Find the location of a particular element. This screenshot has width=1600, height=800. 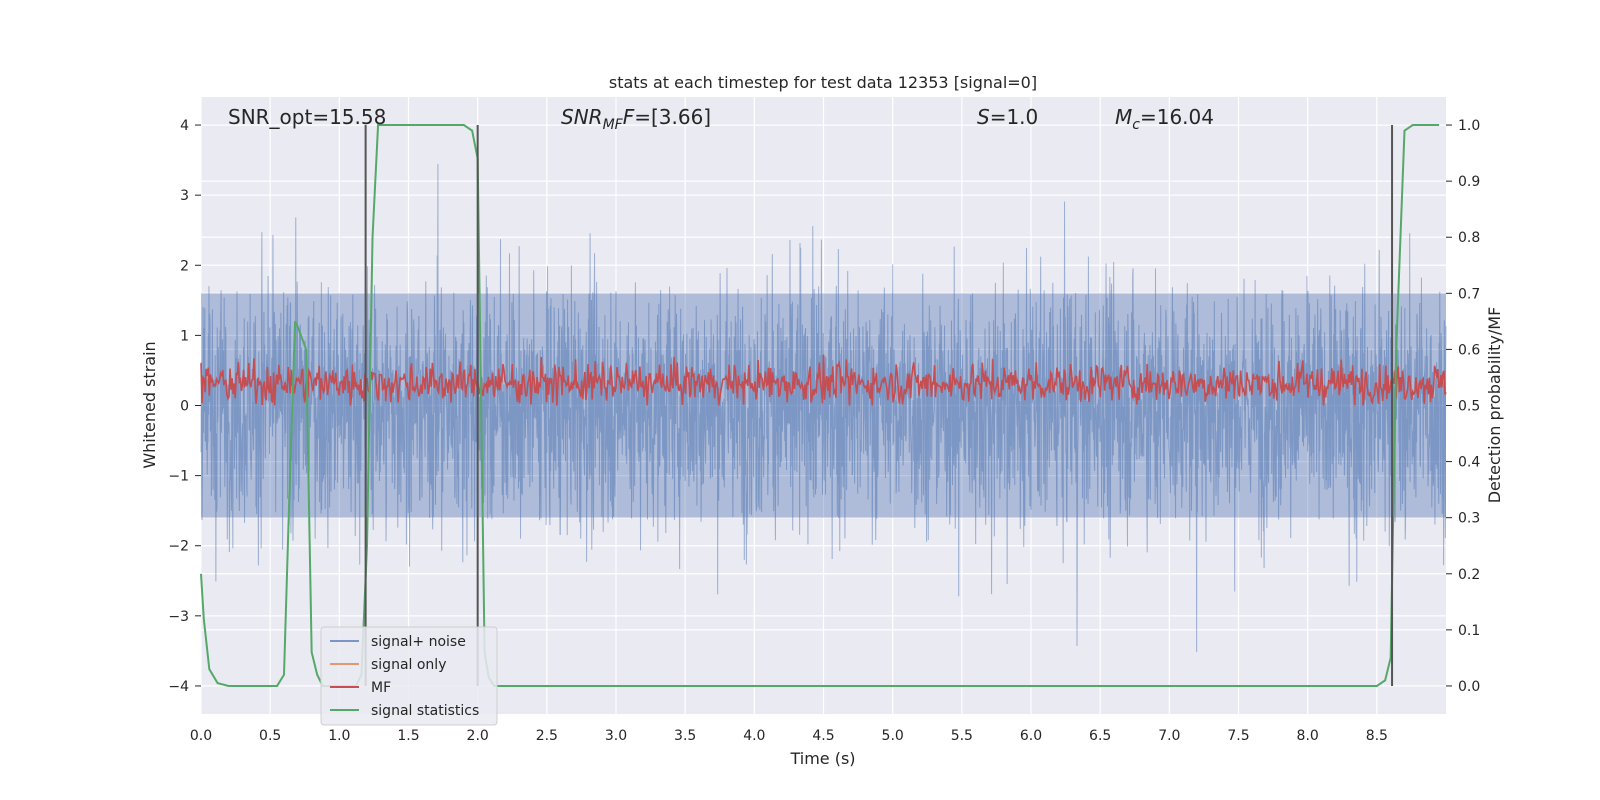

x-tick-label: 6.0 is located at coordinates (1031, 736).